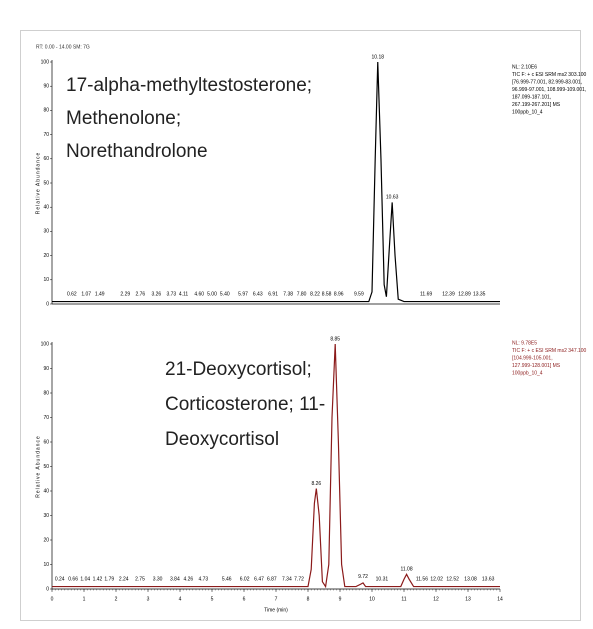 The height and width of the screenshot is (629, 593). What do you see at coordinates (339, 294) in the screenshot?
I see `peak-label: 8.96` at bounding box center [339, 294].